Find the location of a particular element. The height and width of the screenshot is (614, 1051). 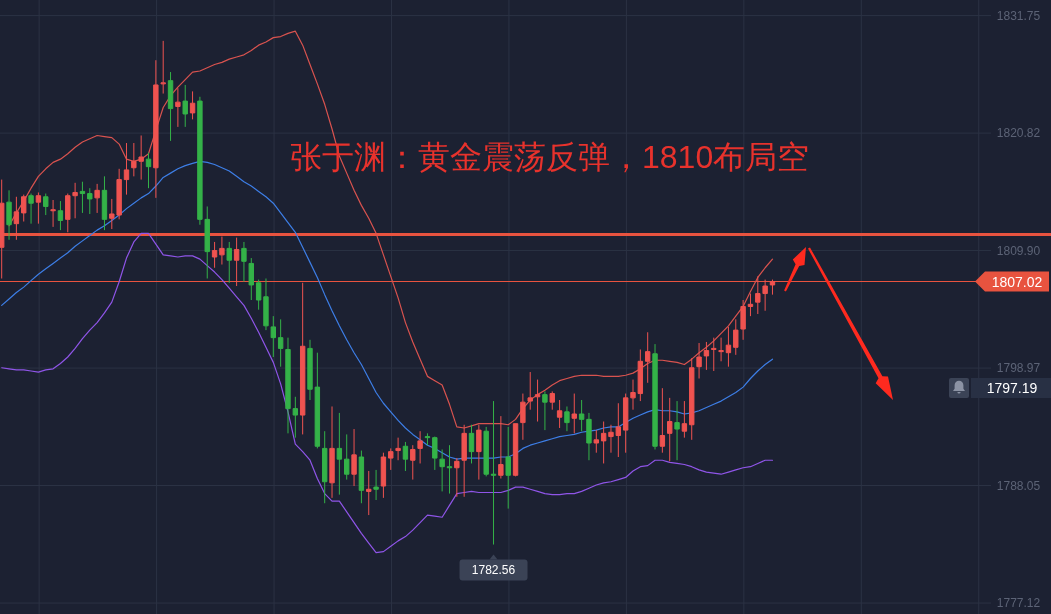

ytick: 1809.90 is located at coordinates (1018, 250).